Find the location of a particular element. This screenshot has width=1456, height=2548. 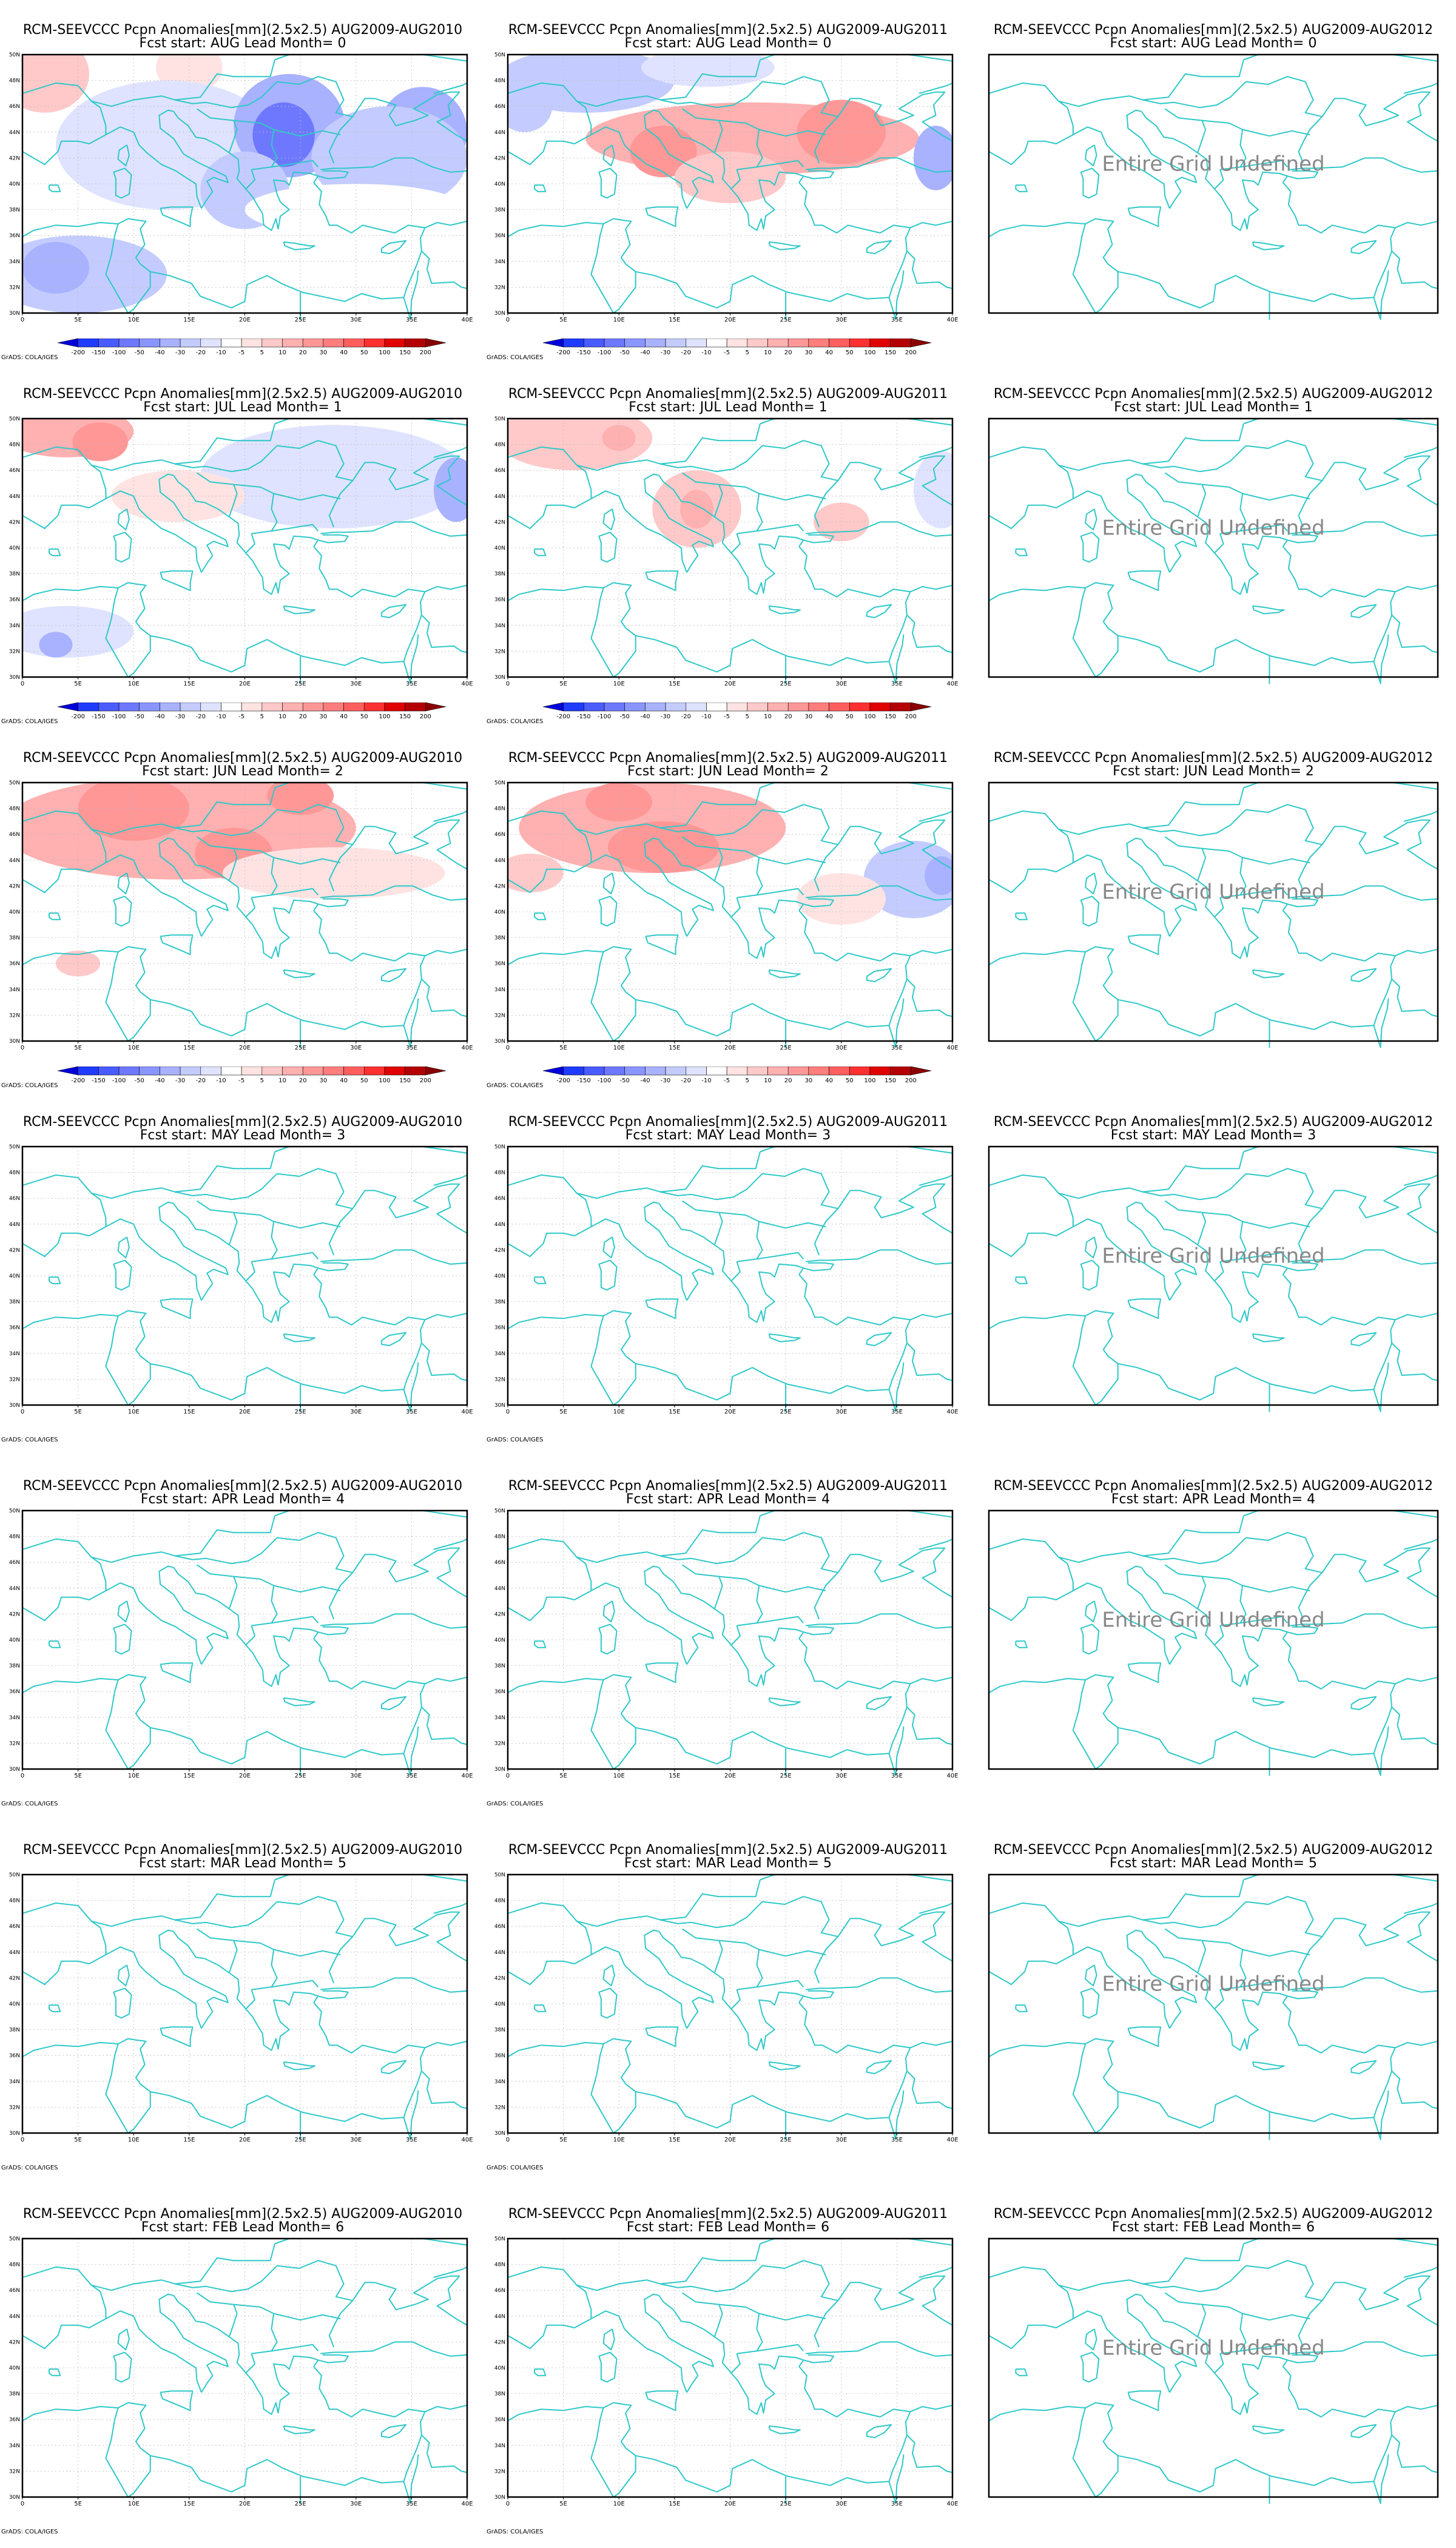

y-tick-label: 42N is located at coordinates (499, 1614).